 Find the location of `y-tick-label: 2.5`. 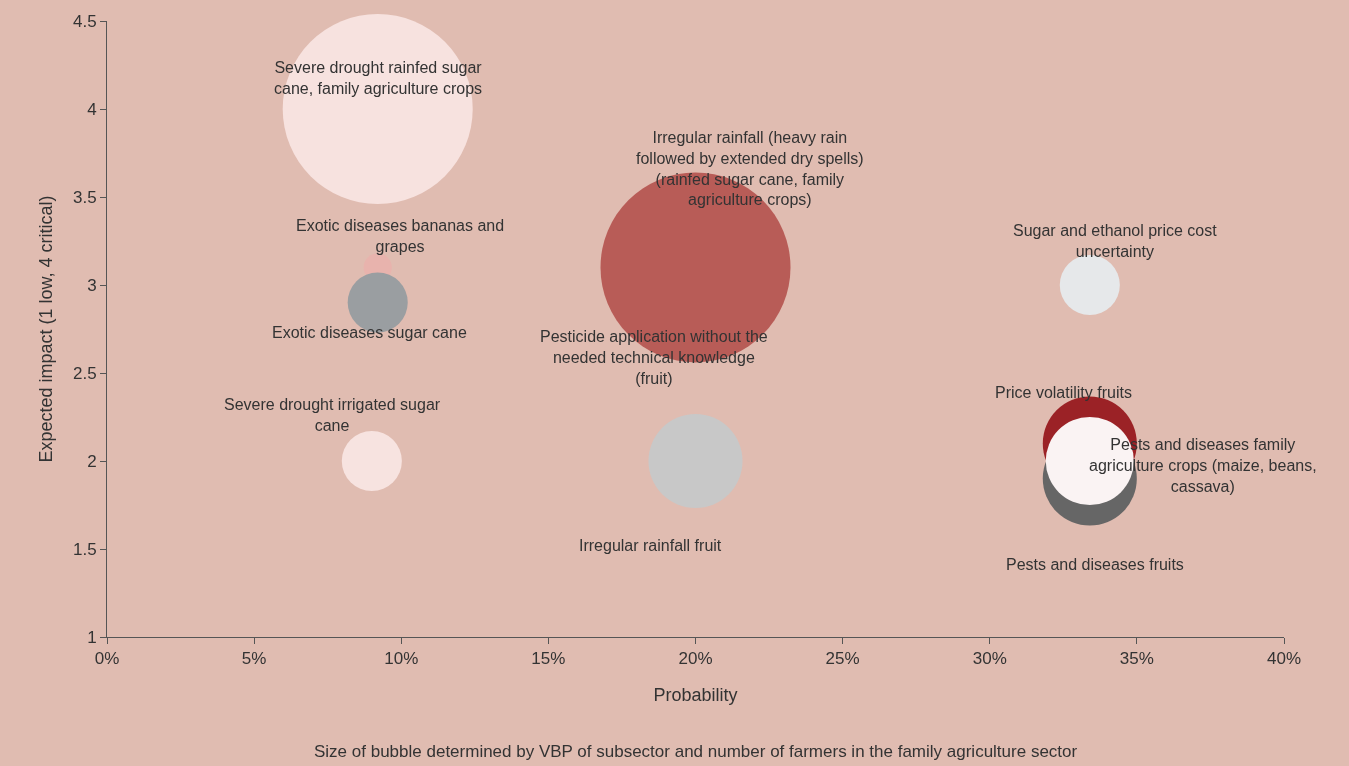

y-tick-label: 2.5 is located at coordinates (84, 373).